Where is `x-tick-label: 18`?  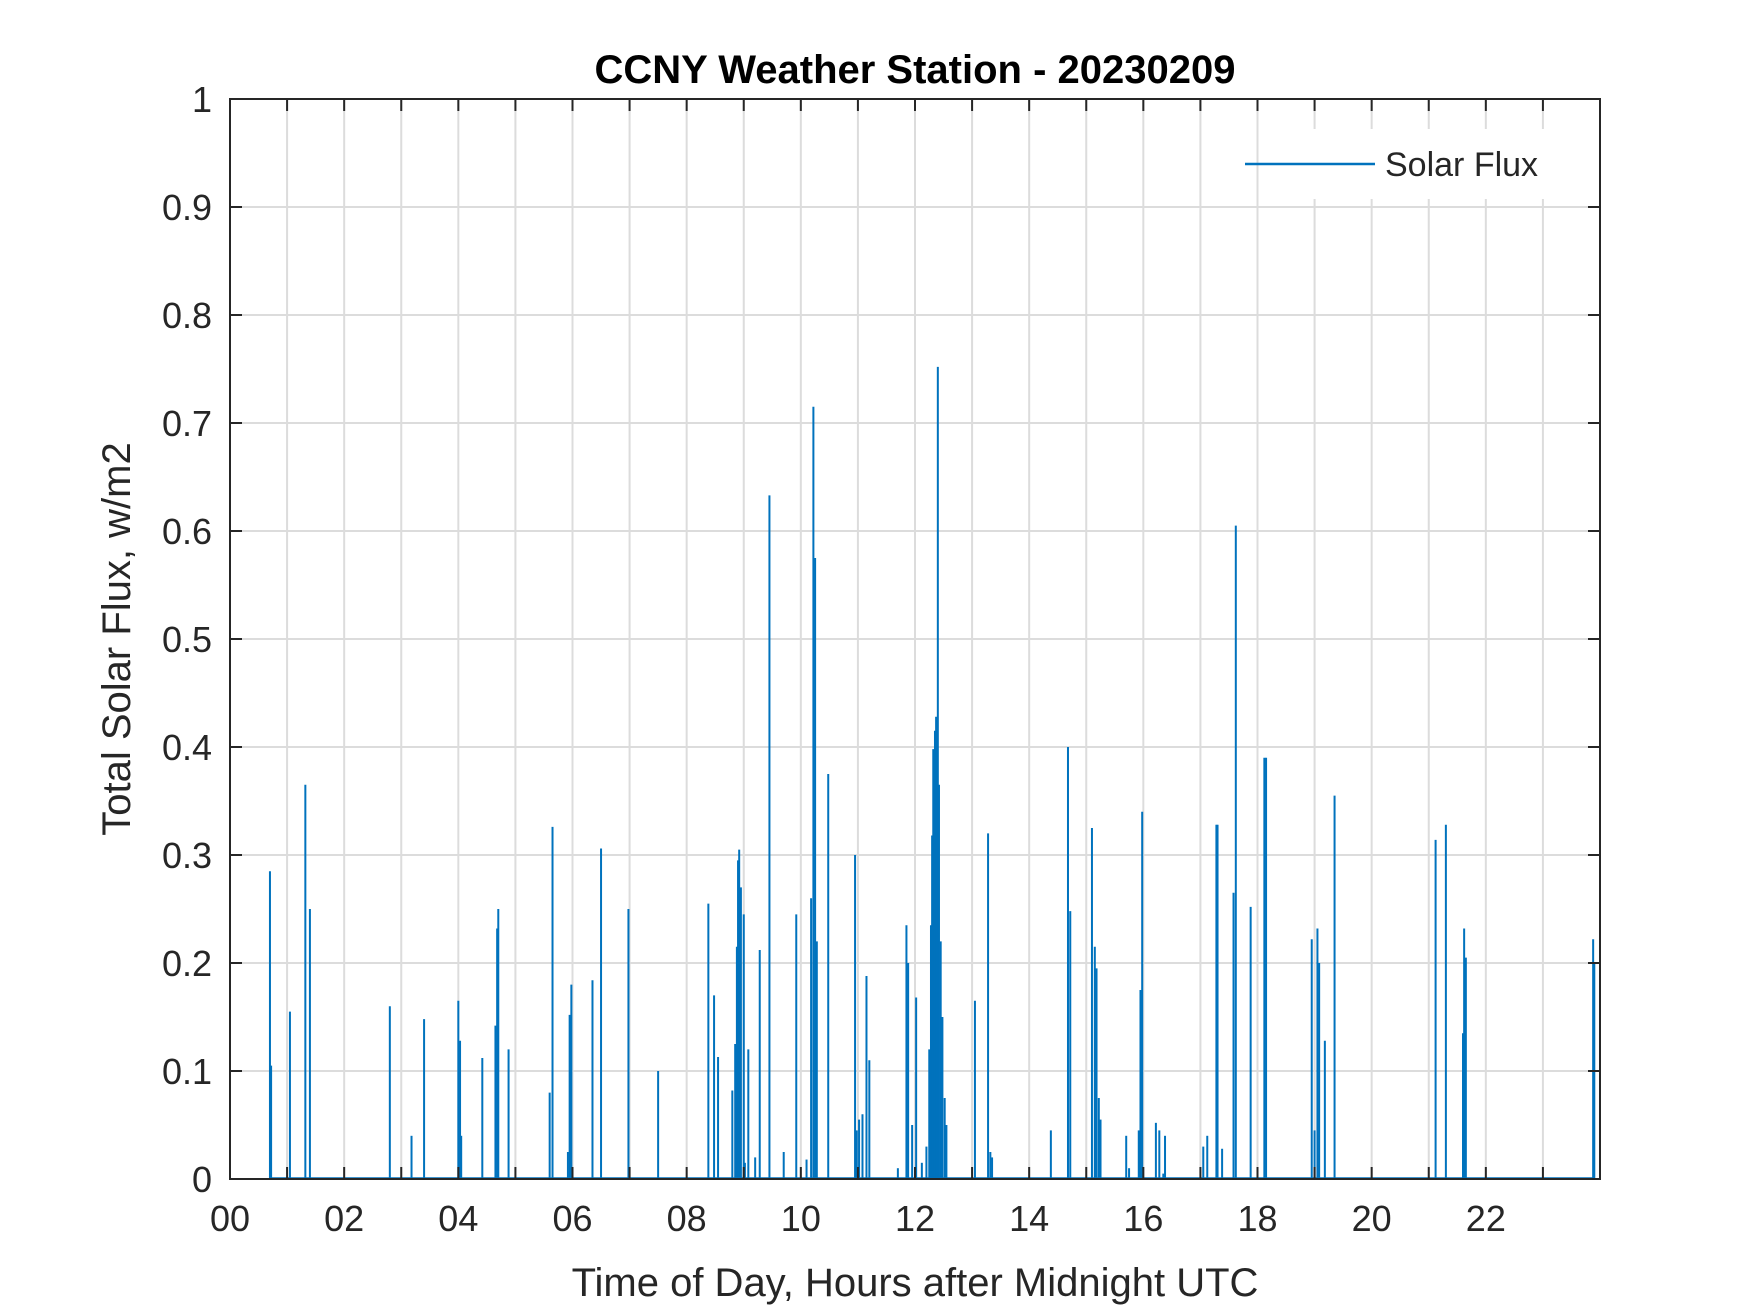
x-tick-label: 18 is located at coordinates (1257, 1218).